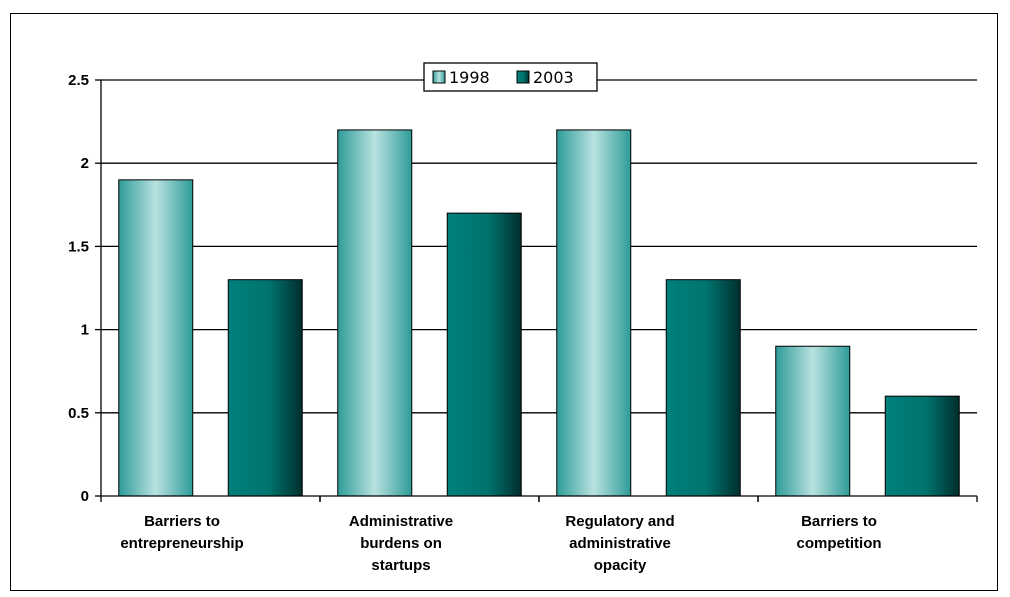  I want to click on y-tick-label: 2, so click(85, 163).